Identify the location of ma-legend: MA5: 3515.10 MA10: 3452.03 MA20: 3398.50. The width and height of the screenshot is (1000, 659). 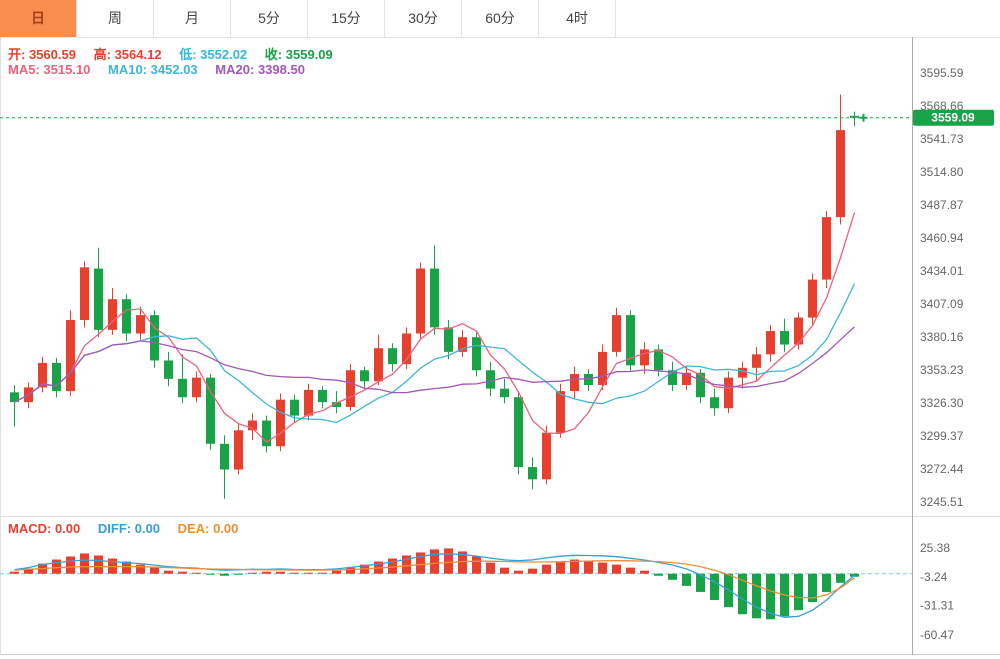
(163, 69).